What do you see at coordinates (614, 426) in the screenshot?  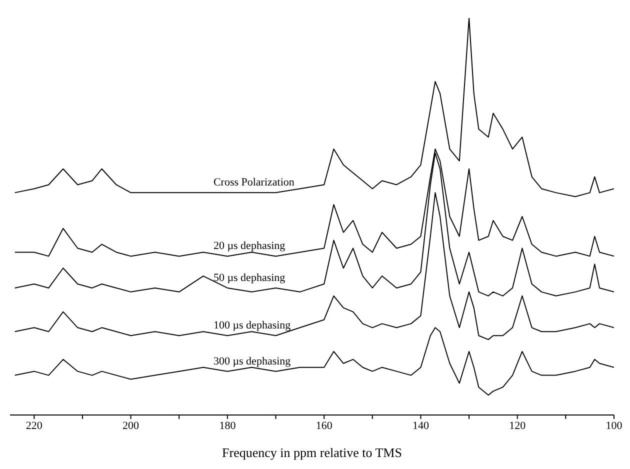 I see `x-tick-label: 100` at bounding box center [614, 426].